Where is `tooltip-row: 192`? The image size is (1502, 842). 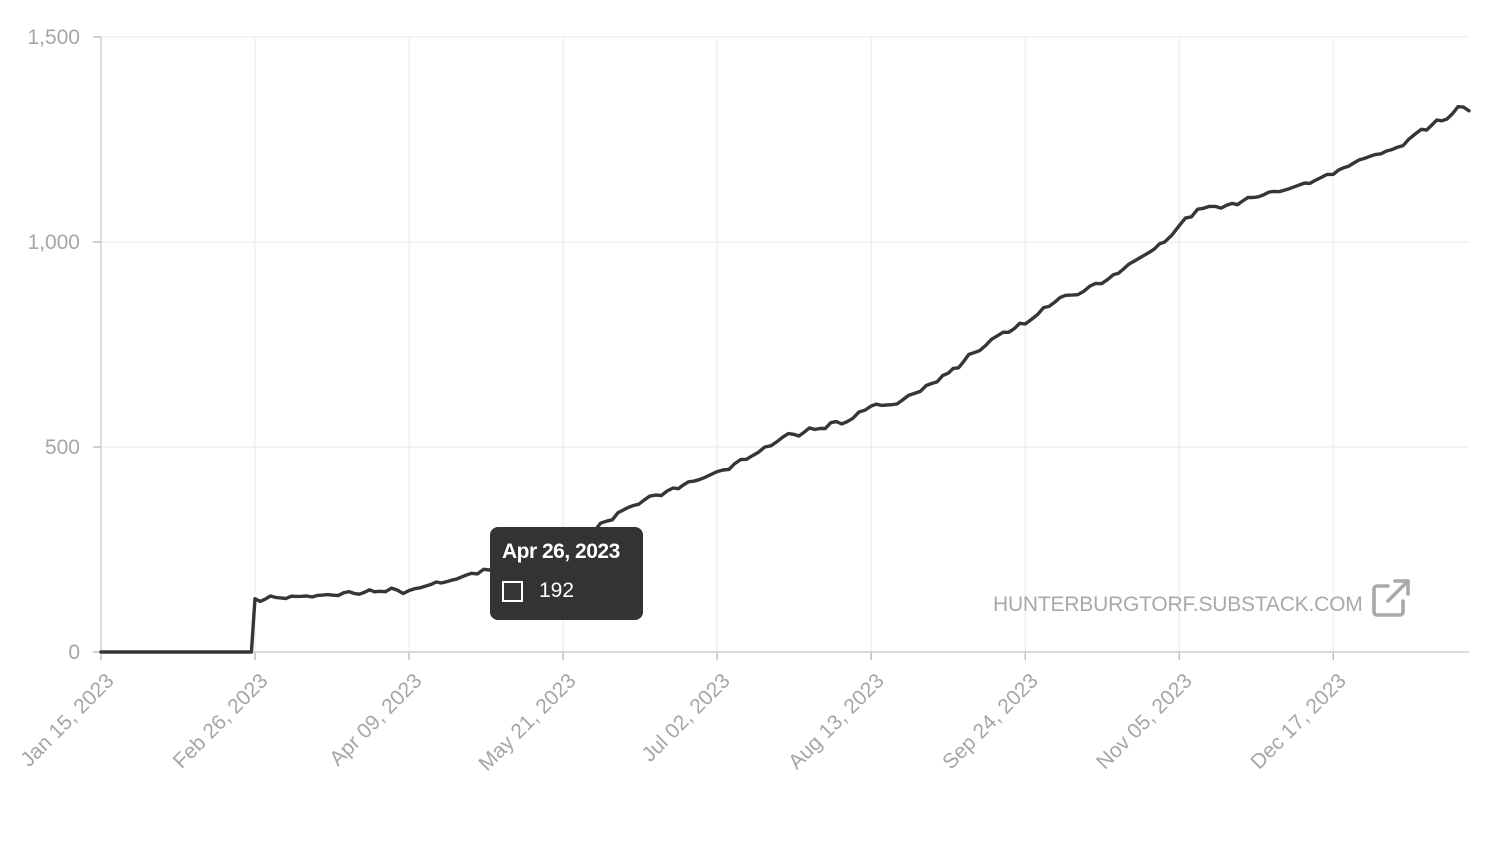
tooltip-row: 192 is located at coordinates (566, 591).